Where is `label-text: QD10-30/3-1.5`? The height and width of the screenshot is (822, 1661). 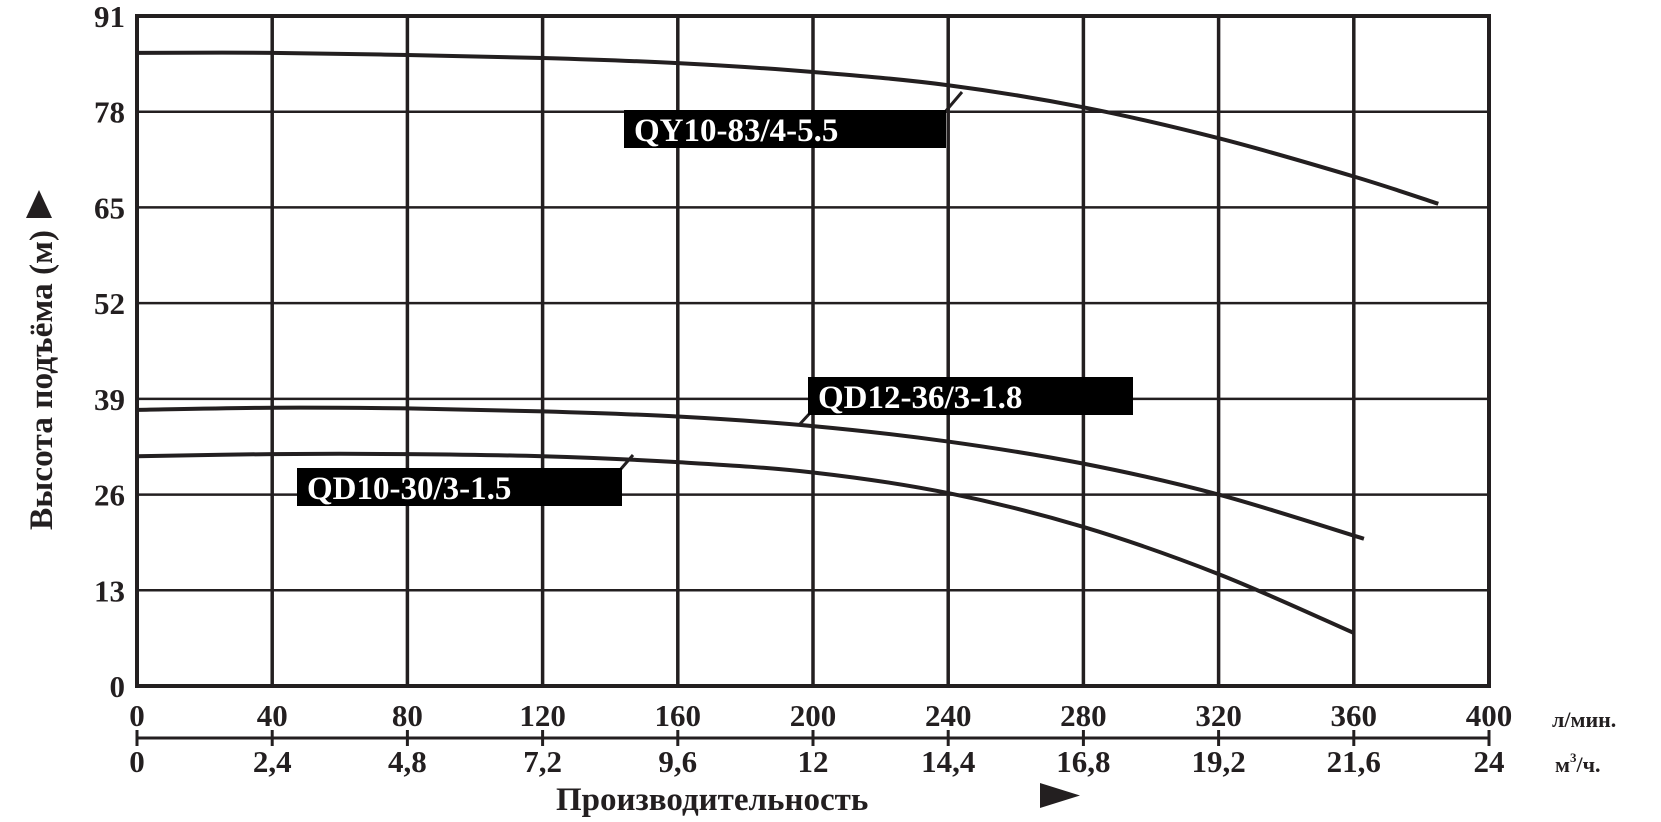 label-text: QD10-30/3-1.5 is located at coordinates (409, 489).